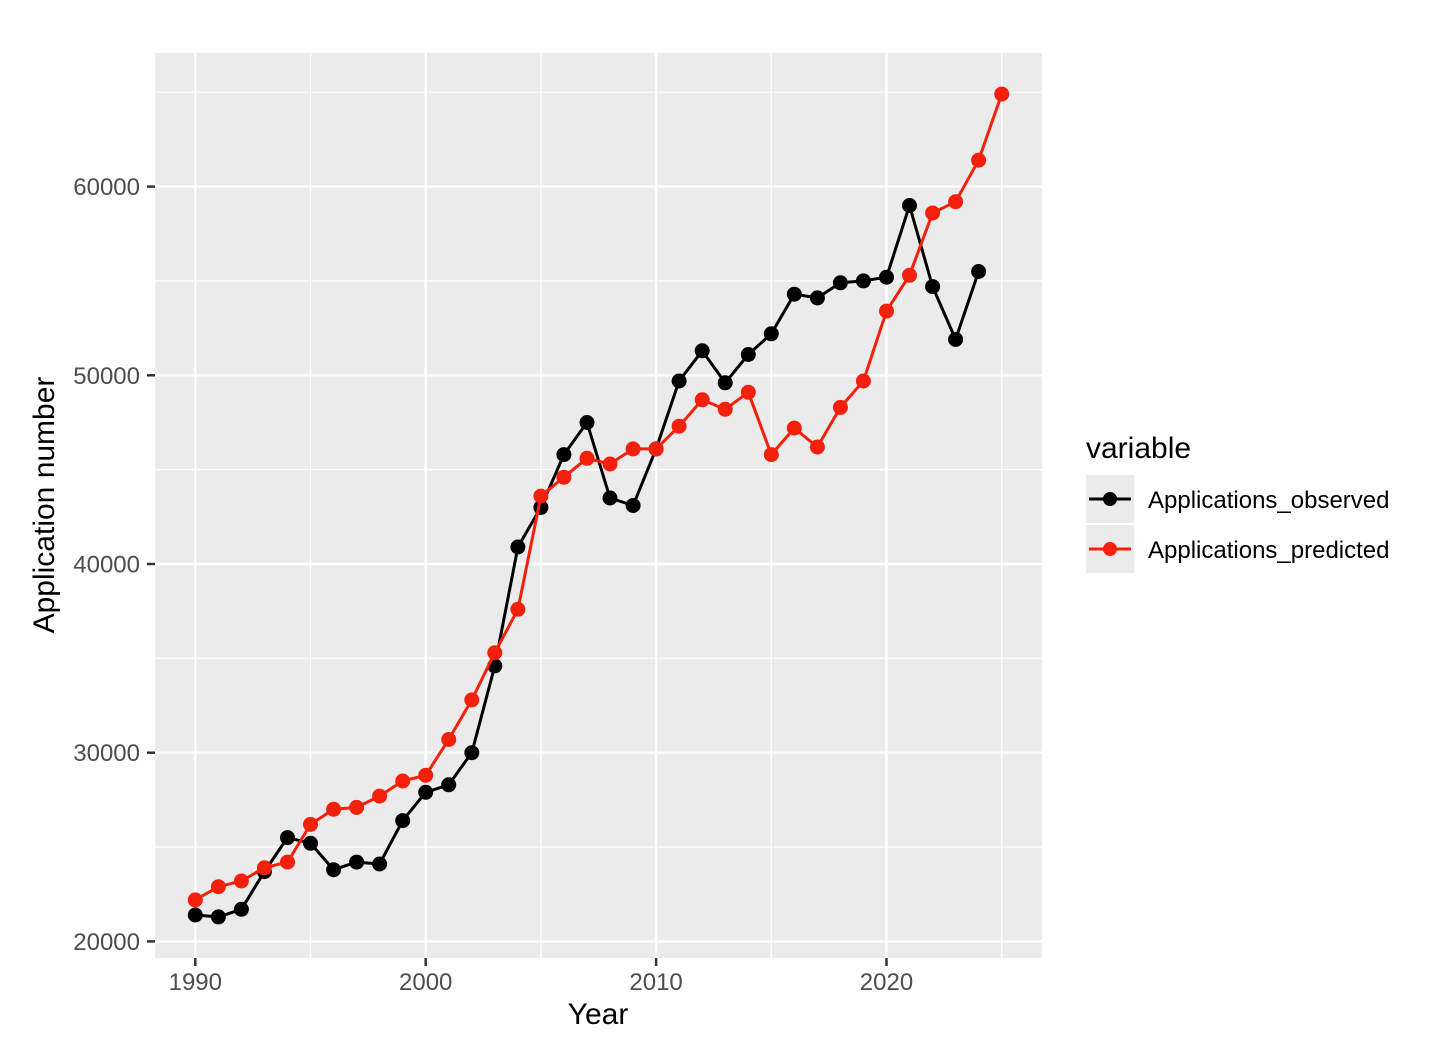 The width and height of the screenshot is (1456, 1058). Describe the element at coordinates (195, 982) in the screenshot. I see `x-tick-label: 1990` at that location.